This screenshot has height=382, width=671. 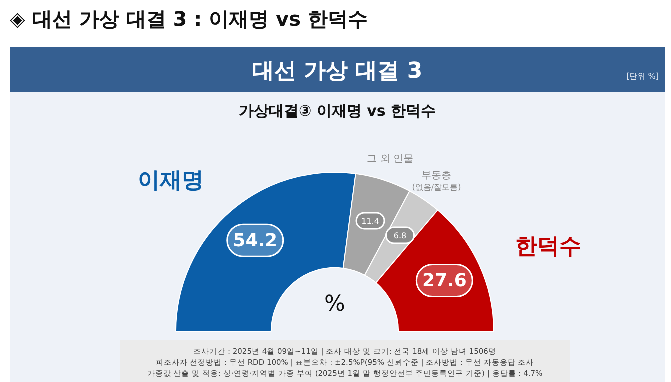 What do you see at coordinates (371, 221) in the screenshot?
I see `data-label: 11.4` at bounding box center [371, 221].